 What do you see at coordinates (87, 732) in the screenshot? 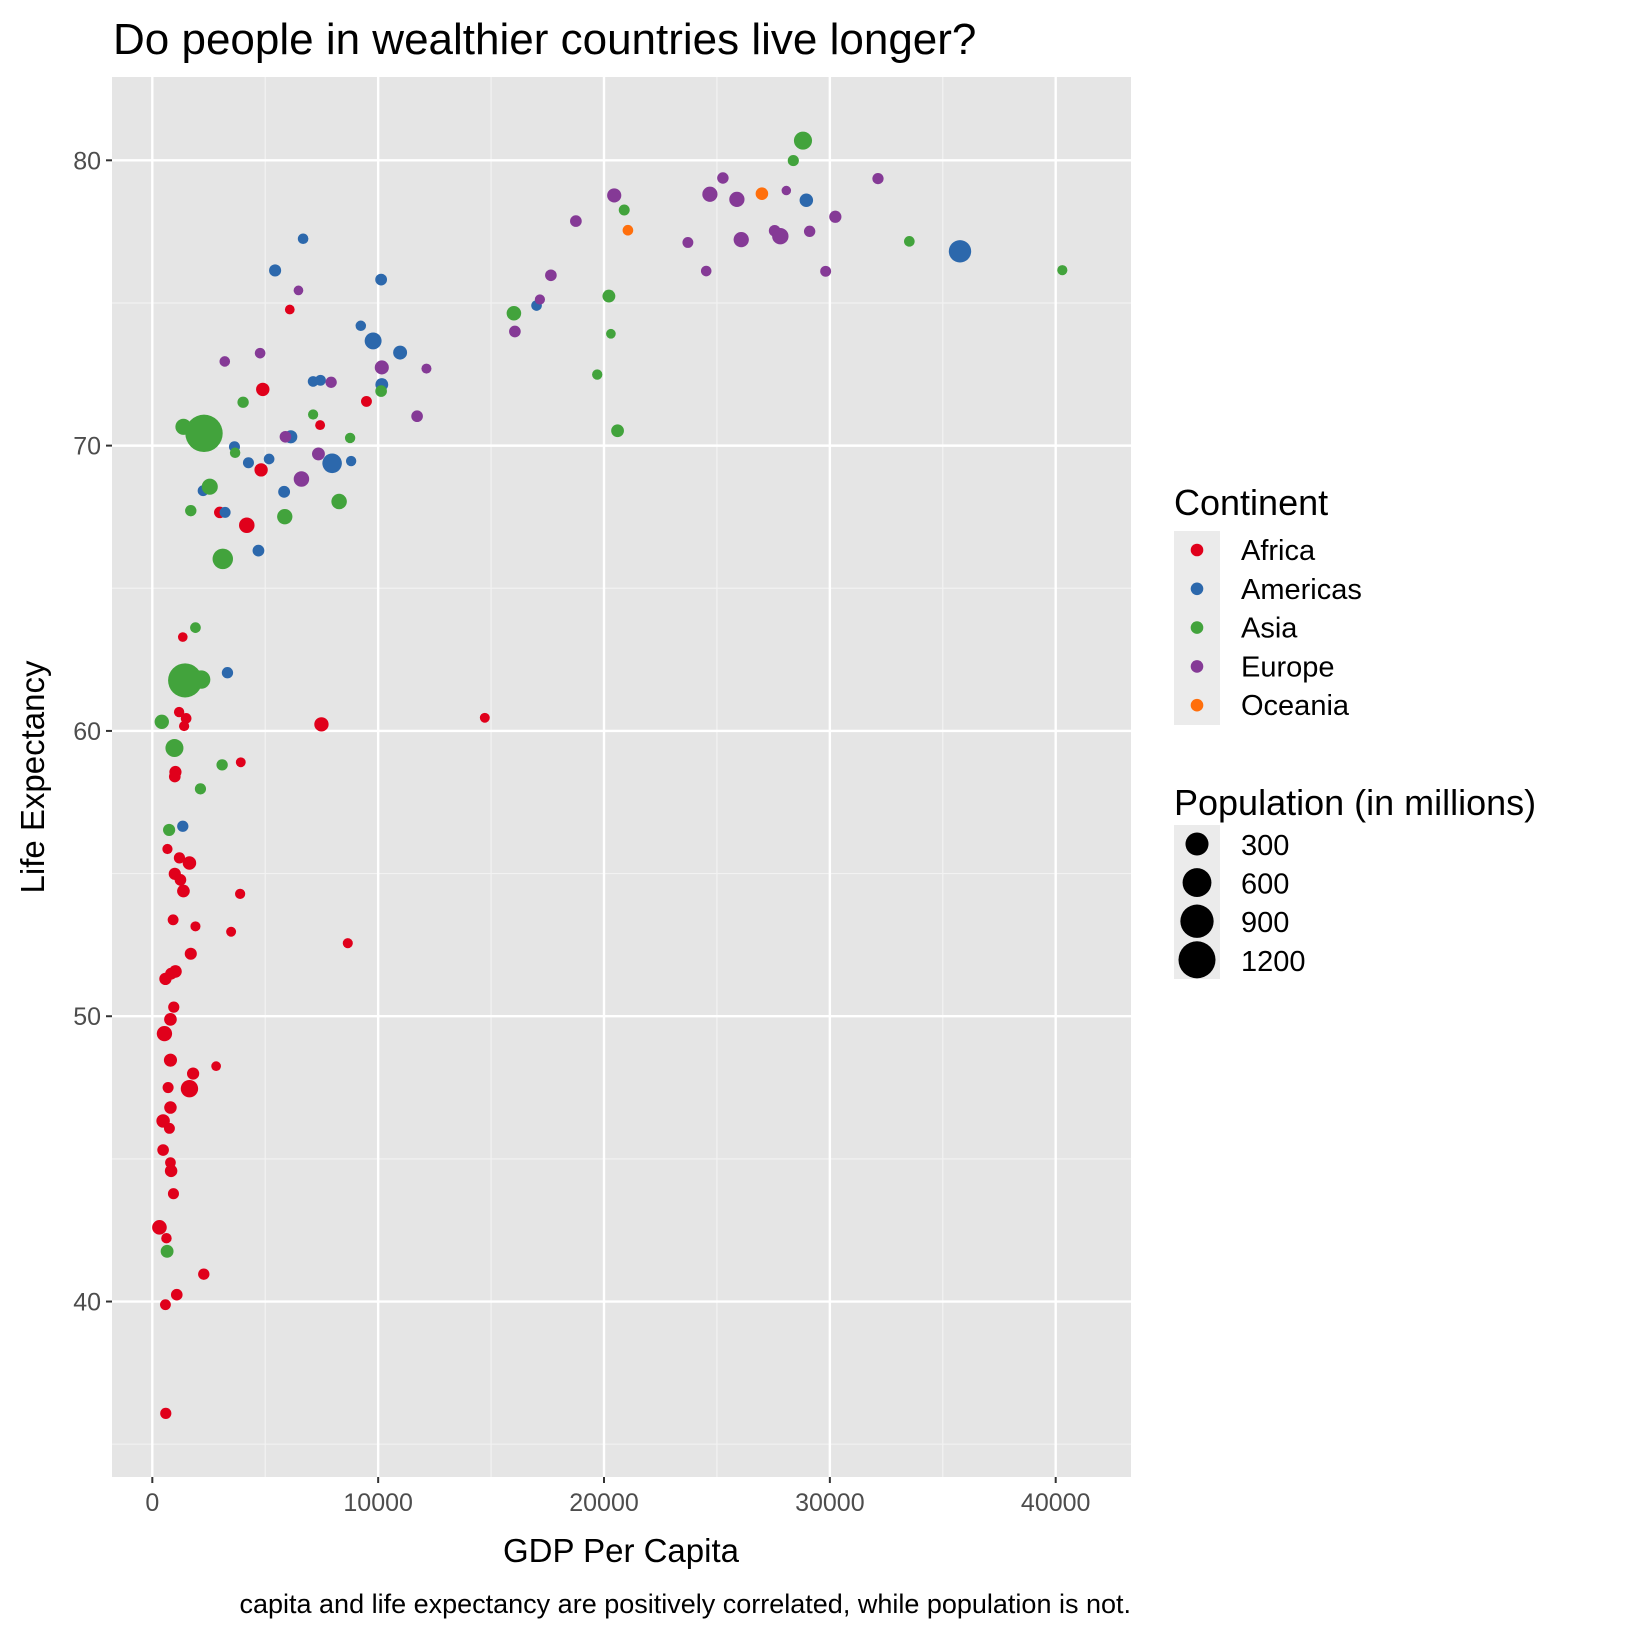
I see `y-tick-label: 60` at bounding box center [87, 732].